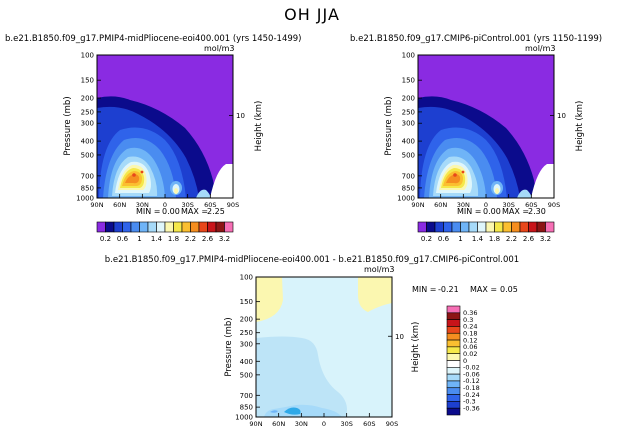 The width and height of the screenshot is (624, 435). What do you see at coordinates (246, 344) in the screenshot?
I see `y-tick-label: 300` at bounding box center [246, 344].